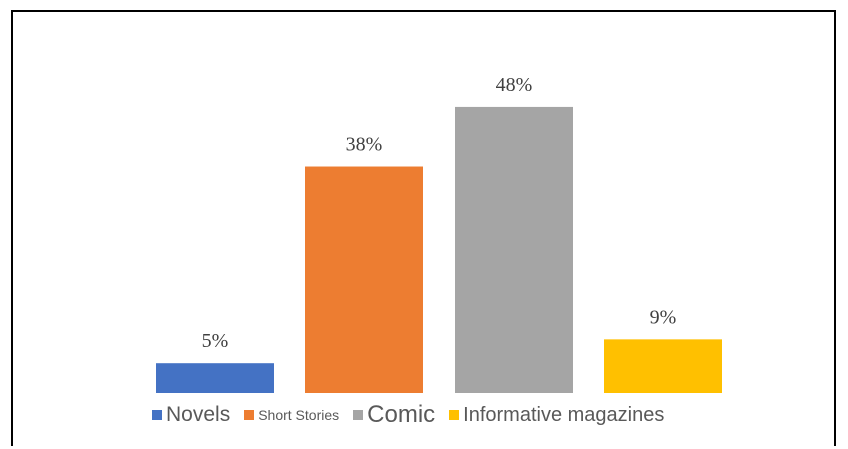 This screenshot has height=449, width=848. Describe the element at coordinates (157, 415) in the screenshot. I see `legend-swatch-novels` at that location.